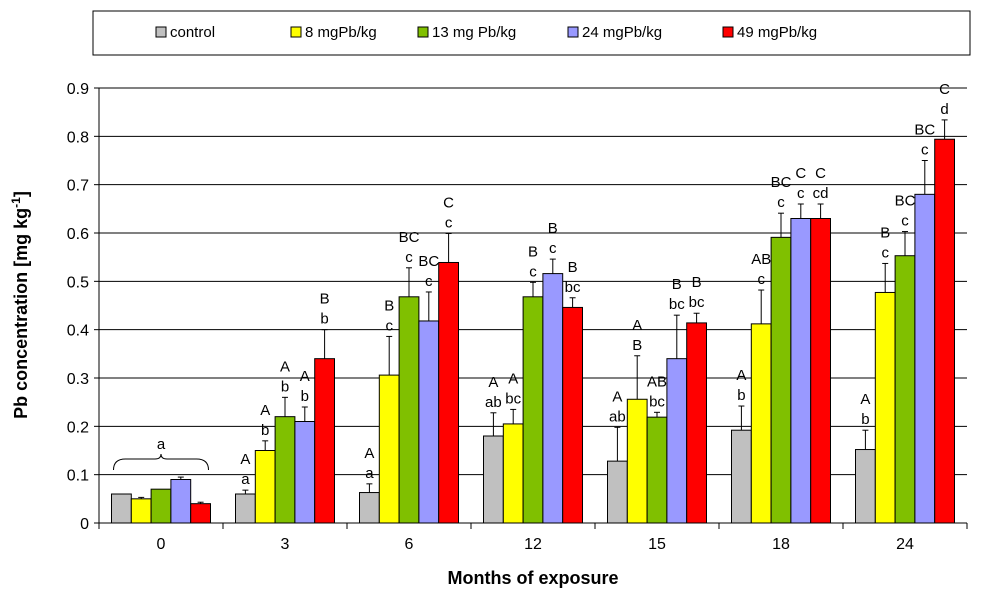 The image size is (986, 594). What do you see at coordinates (944, 109) in the screenshot?
I see `significance-label: d` at bounding box center [944, 109].